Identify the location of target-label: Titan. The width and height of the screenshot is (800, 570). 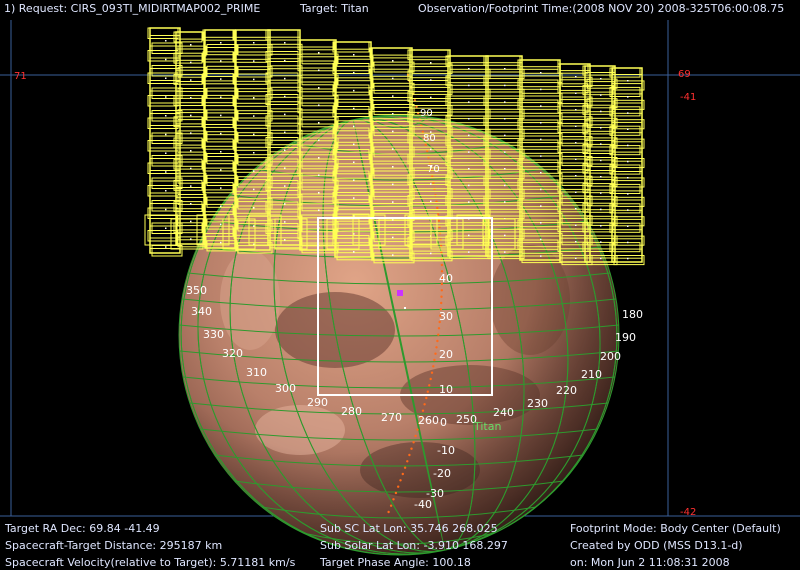
(487, 426).